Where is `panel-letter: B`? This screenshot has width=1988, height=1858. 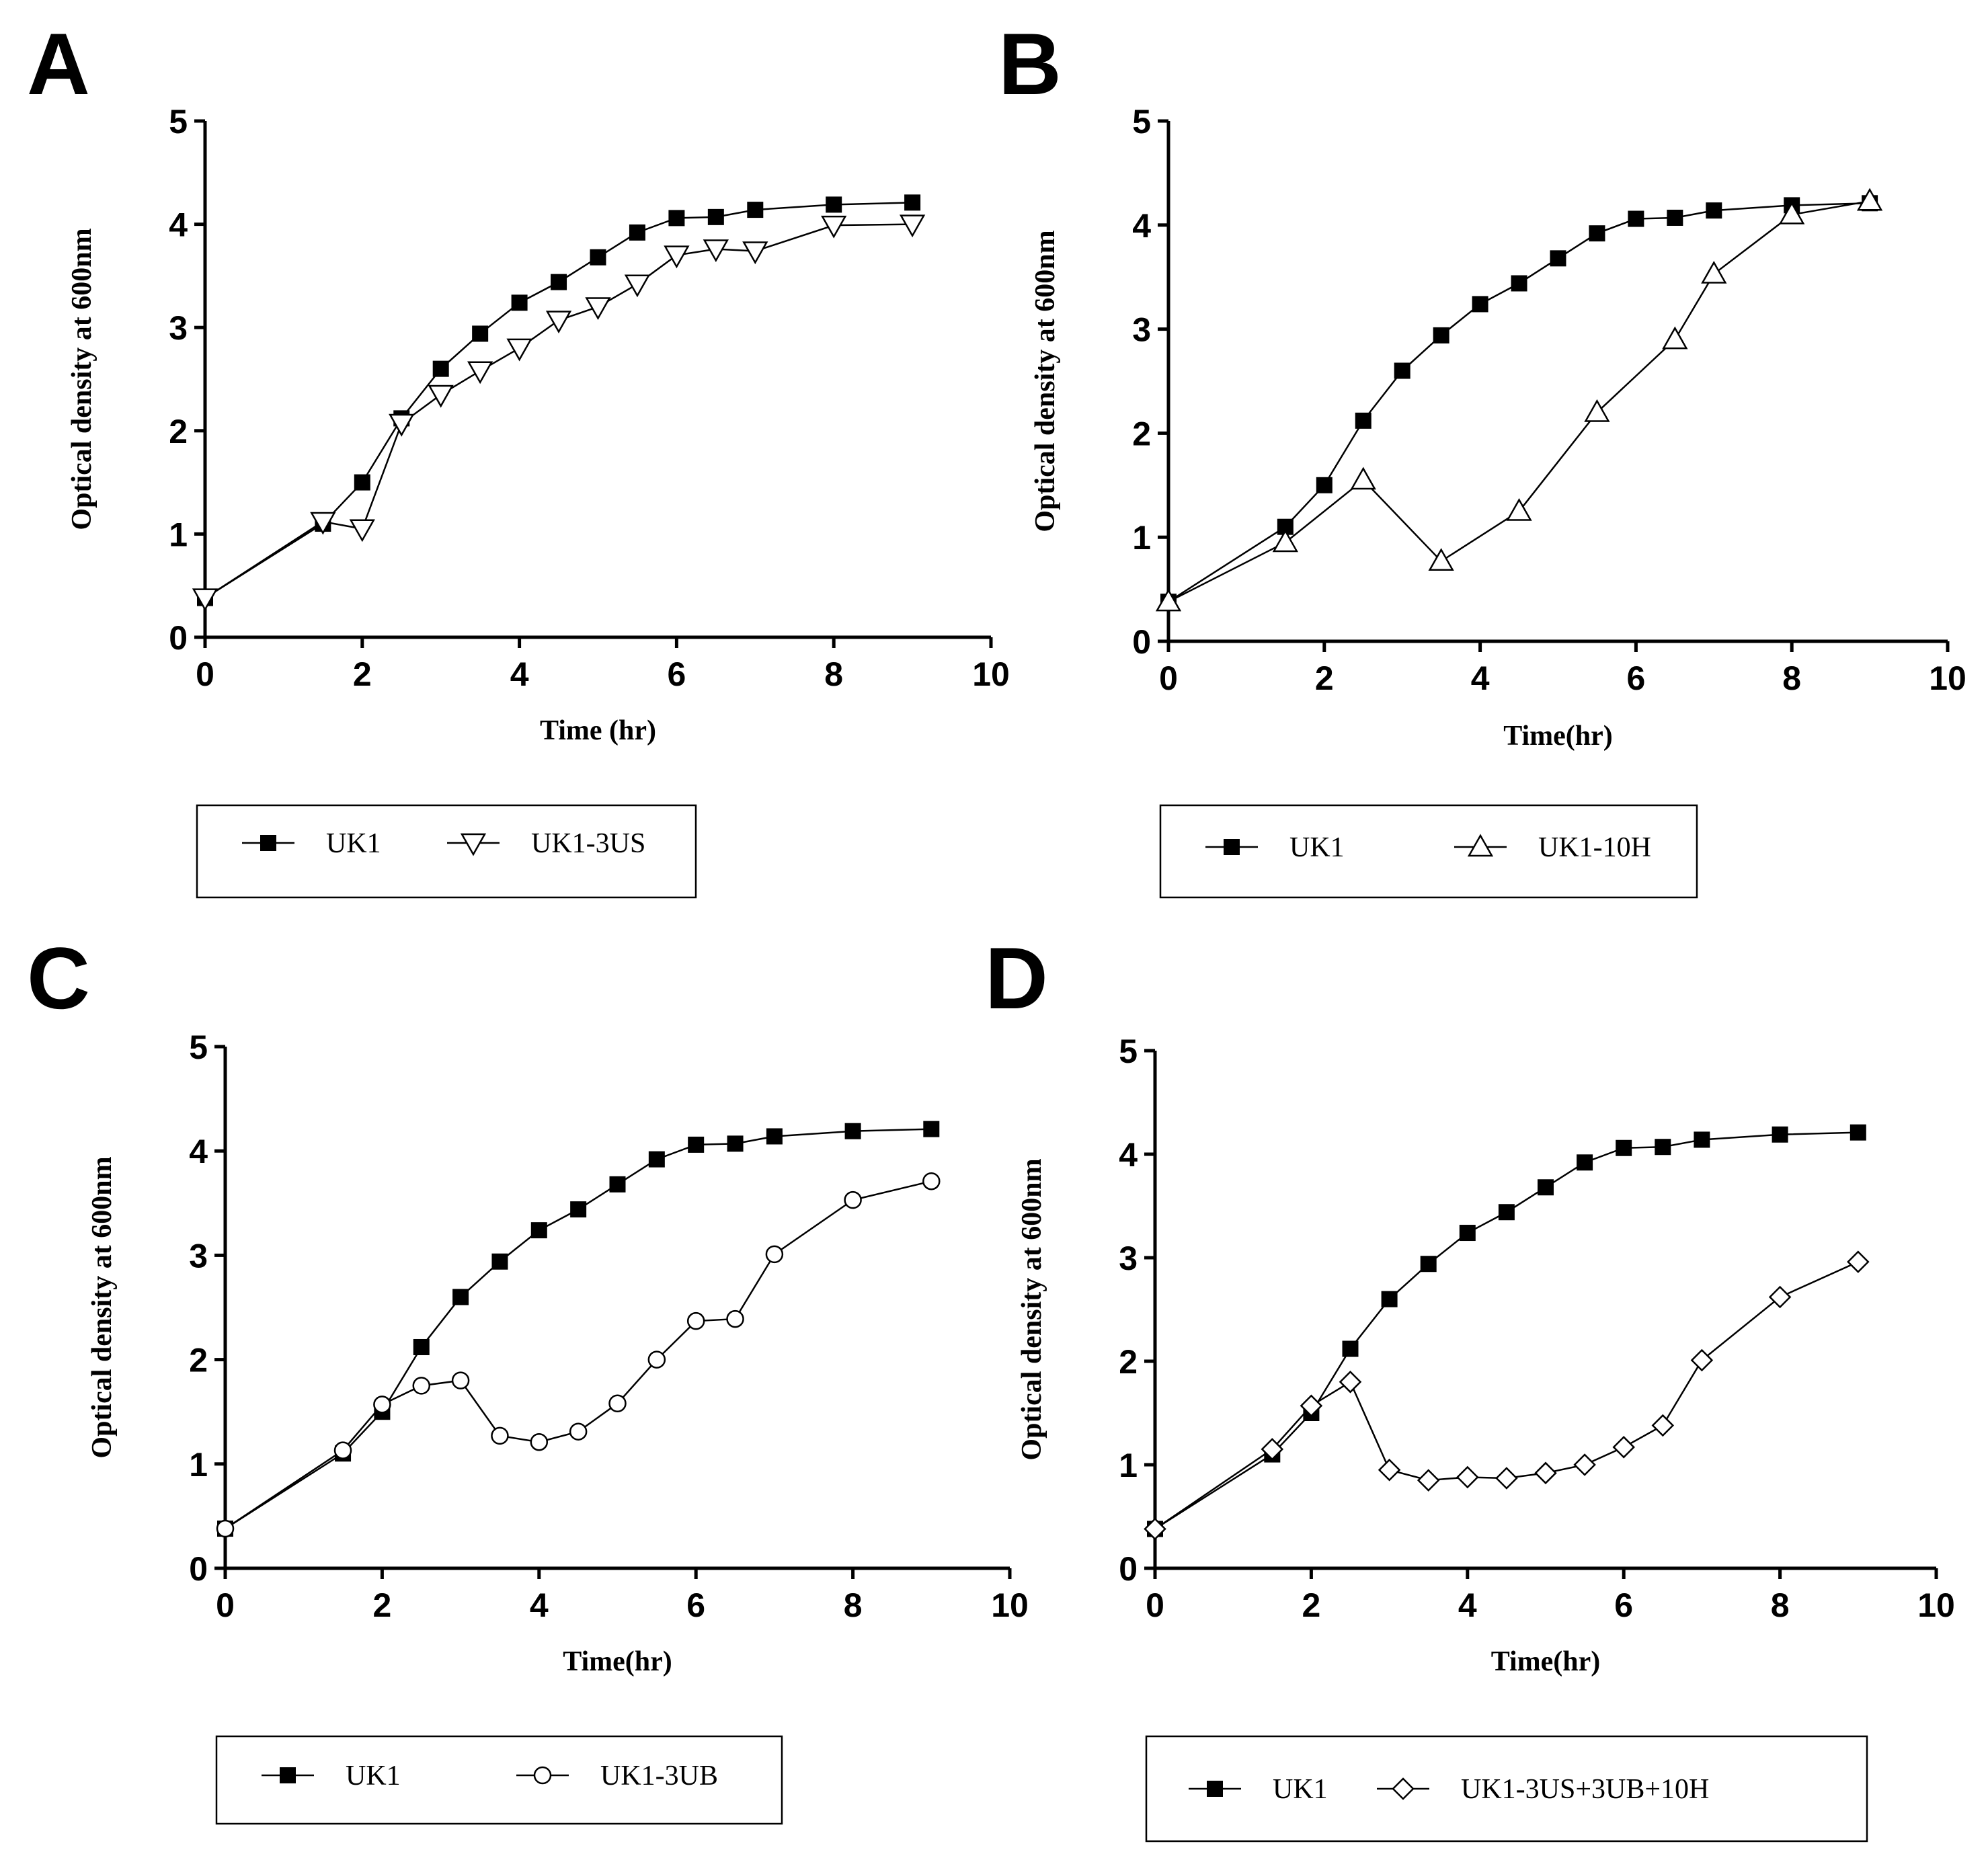 panel-letter: B is located at coordinates (1030, 64).